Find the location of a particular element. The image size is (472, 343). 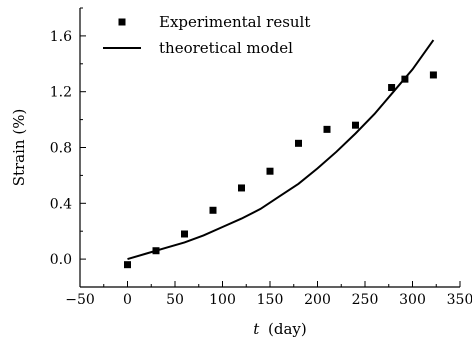

x-tick-label: 200 is located at coordinates (317, 300).